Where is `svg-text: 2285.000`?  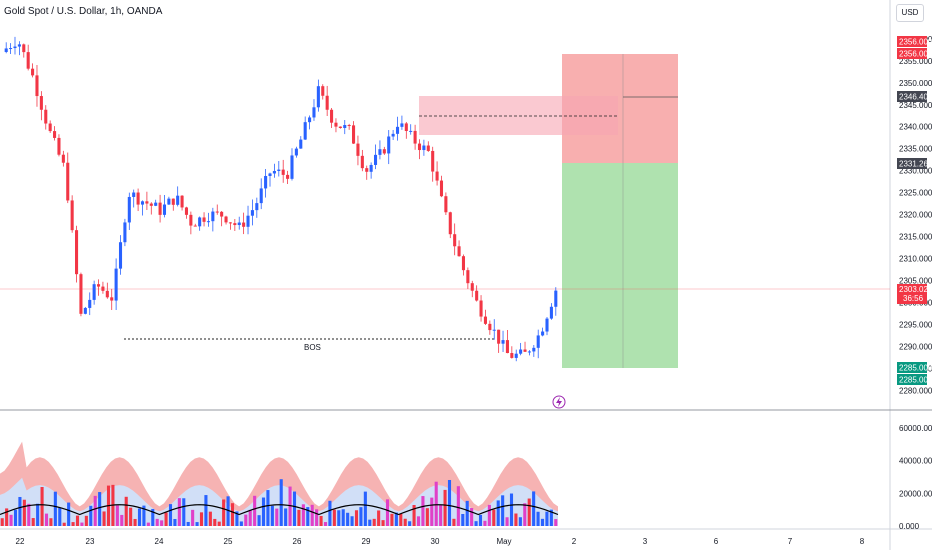 svg-text: 2285.000 is located at coordinates (915, 380).